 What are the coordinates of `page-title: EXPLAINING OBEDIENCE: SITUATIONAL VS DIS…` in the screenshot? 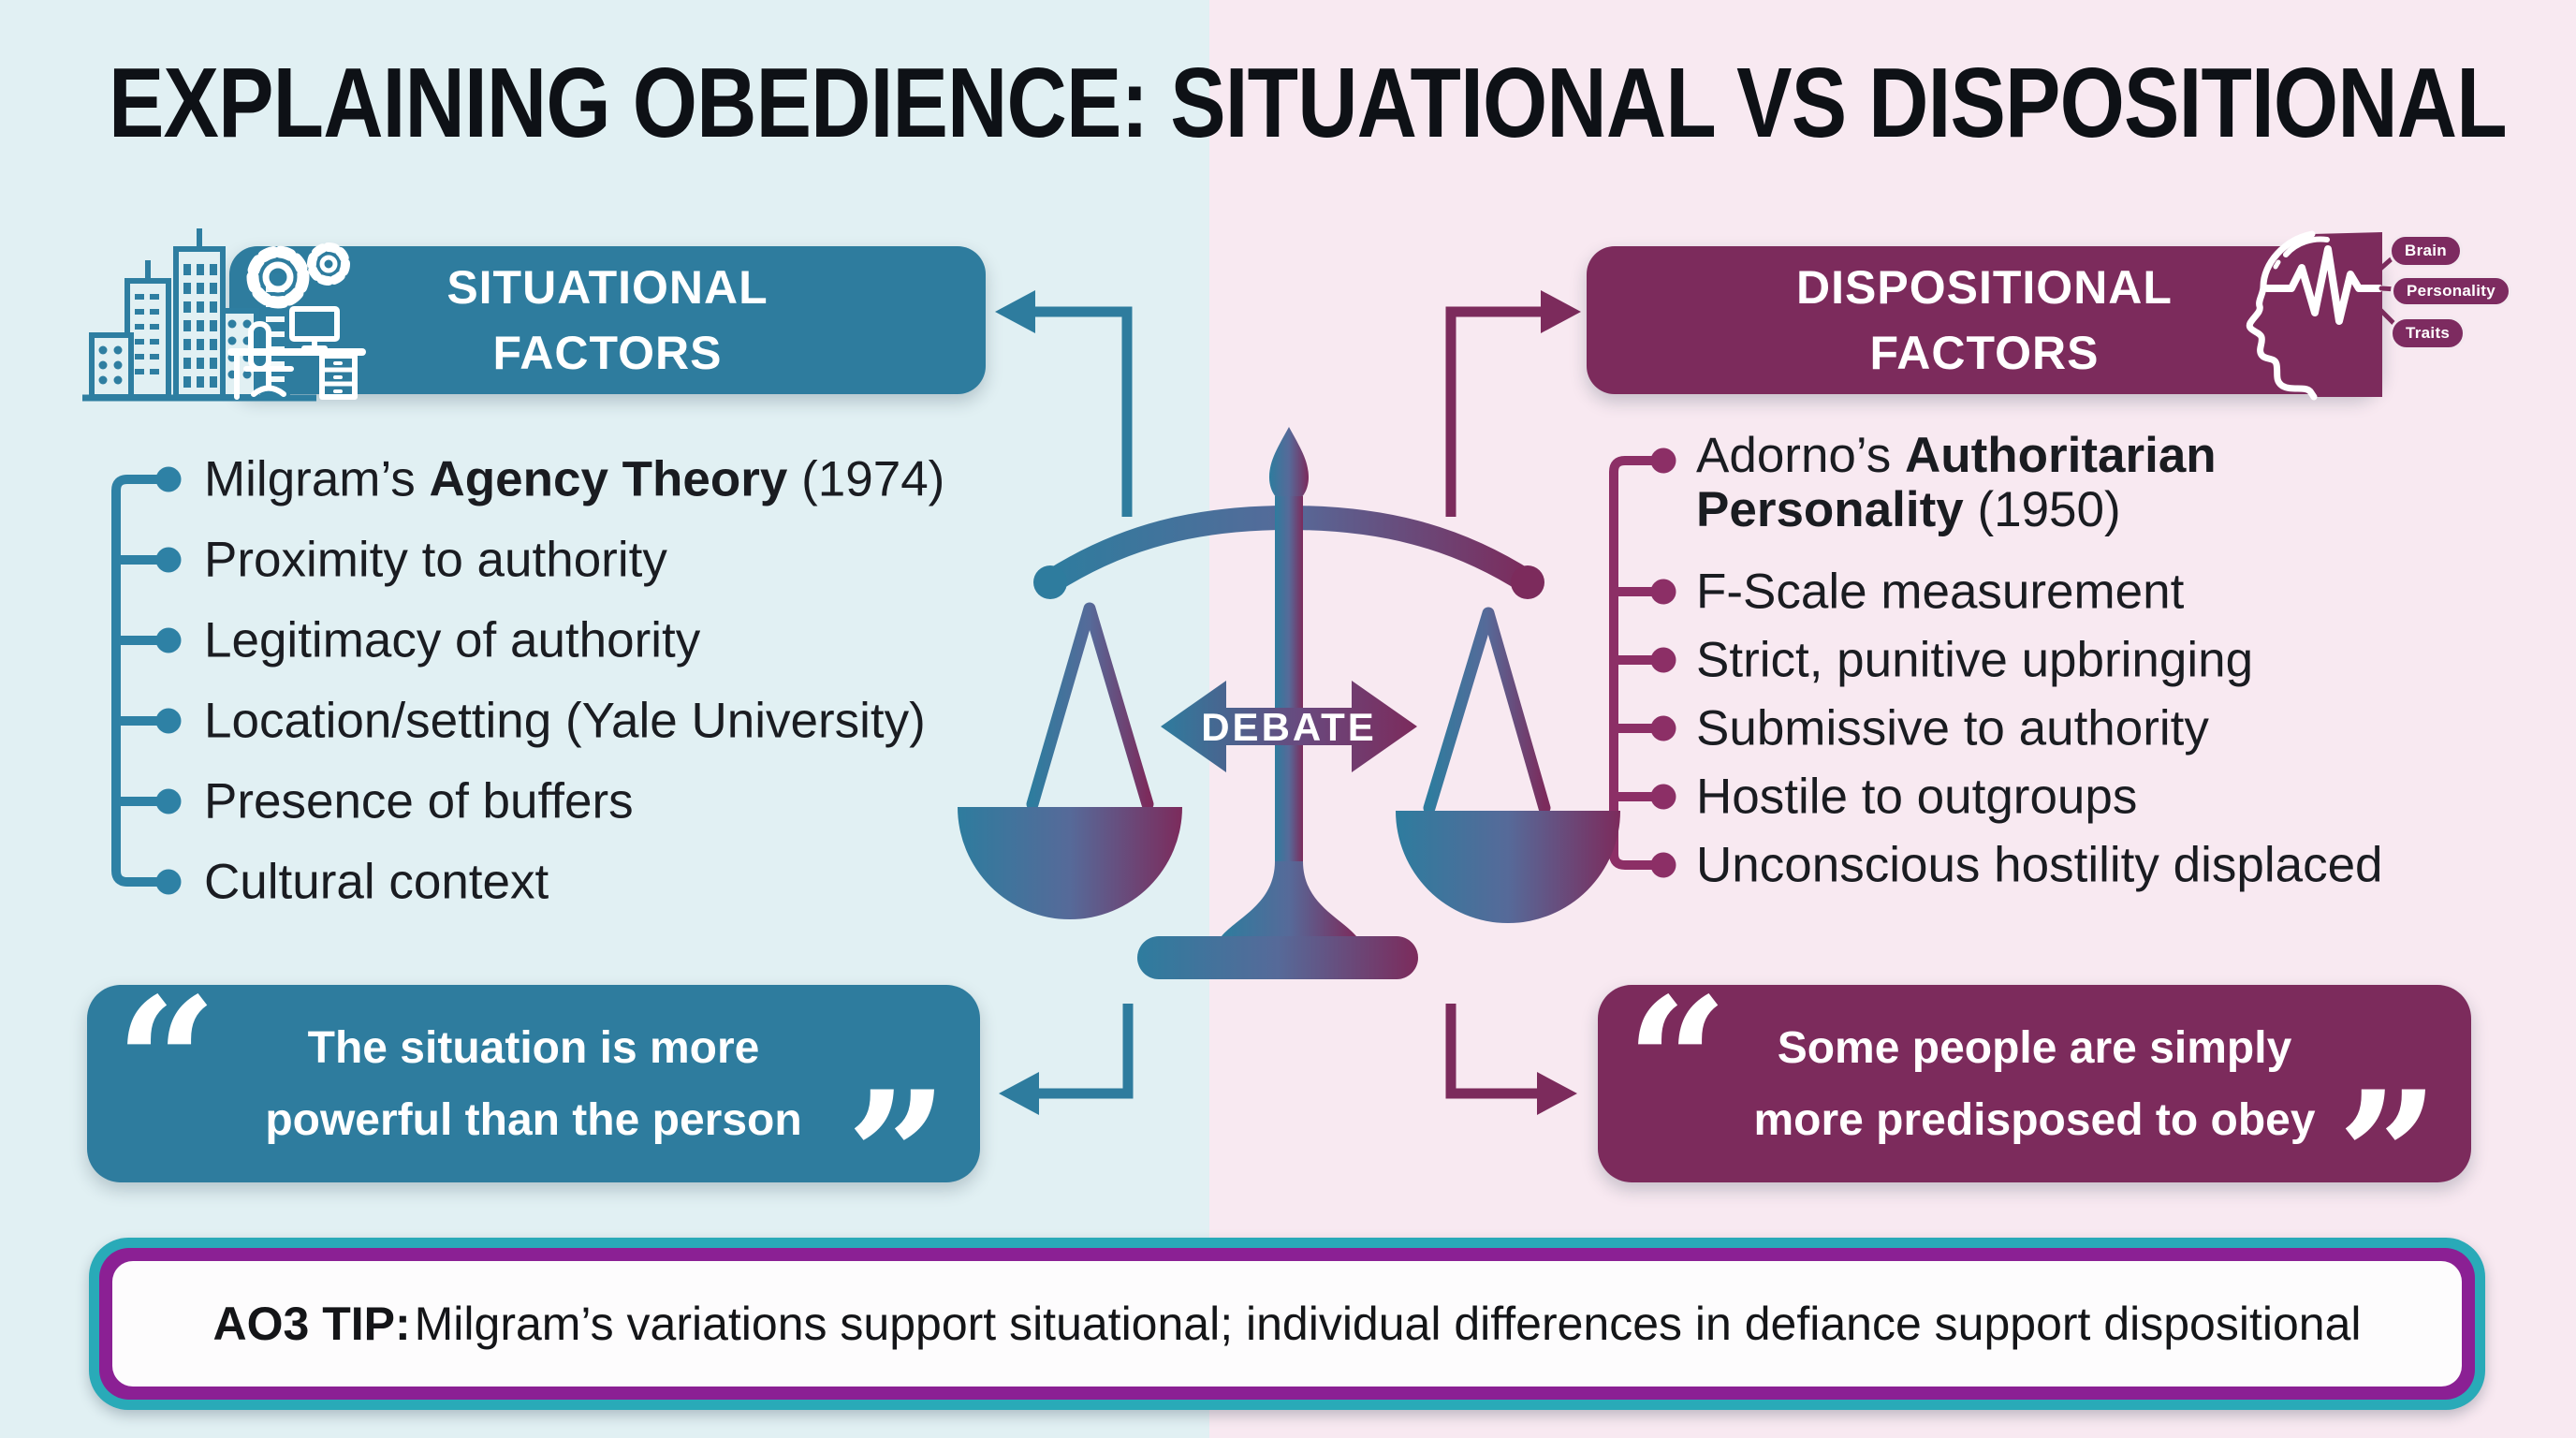 It's located at (1308, 103).